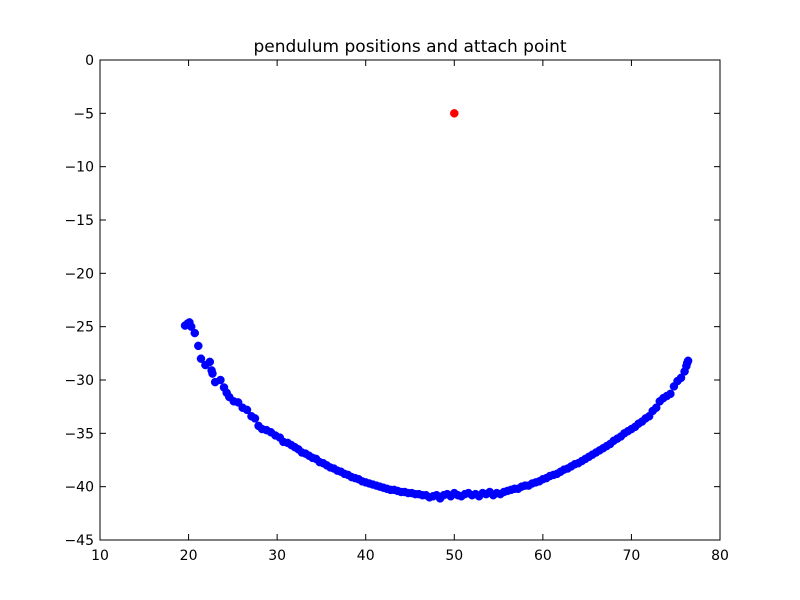 This screenshot has width=800, height=600. I want to click on y-tick-label: −20, so click(79, 274).